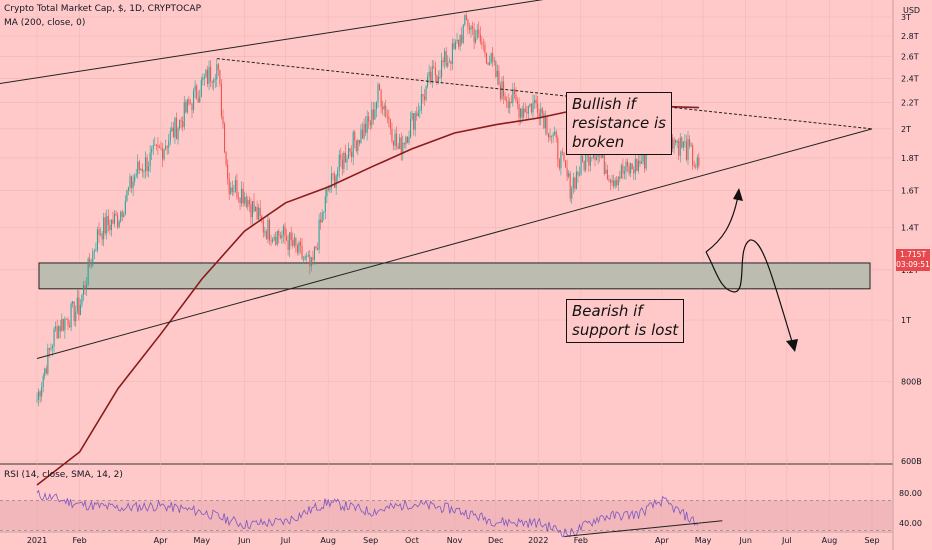  I want to click on time-tick-label: Jul, so click(285, 540).